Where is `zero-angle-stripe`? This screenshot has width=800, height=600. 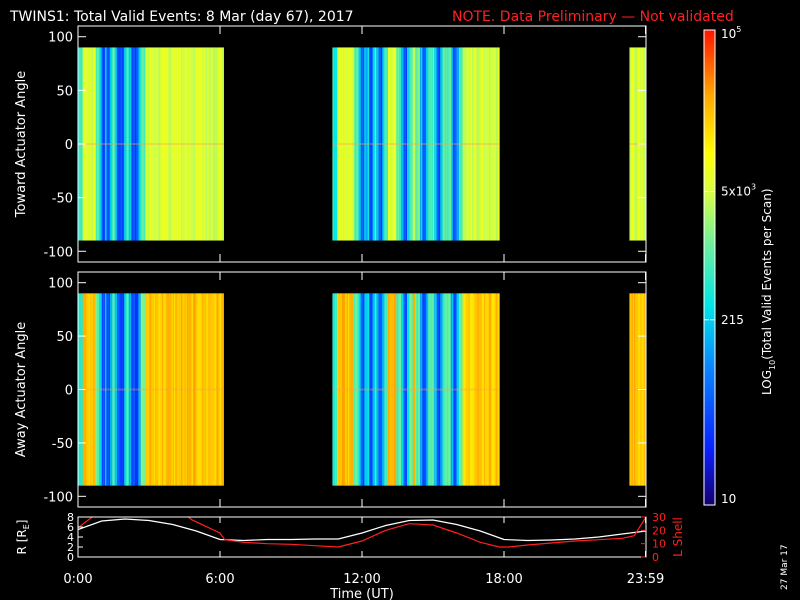
zero-angle-stripe is located at coordinates (416, 389).